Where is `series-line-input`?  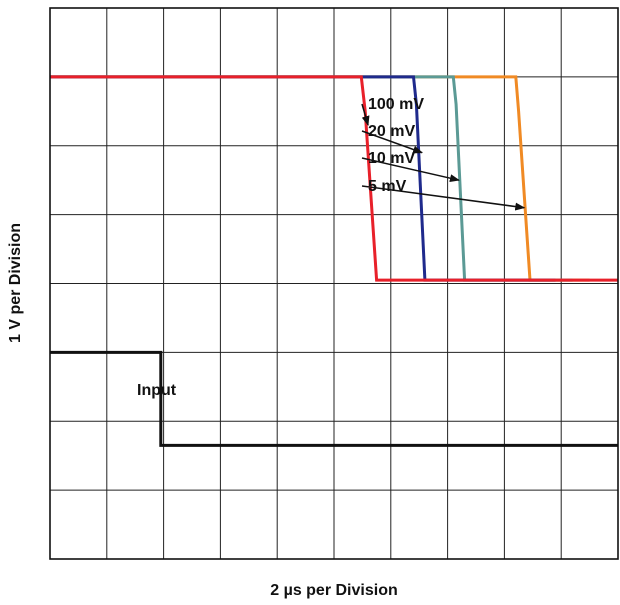
series-line-input is located at coordinates (334, 398).